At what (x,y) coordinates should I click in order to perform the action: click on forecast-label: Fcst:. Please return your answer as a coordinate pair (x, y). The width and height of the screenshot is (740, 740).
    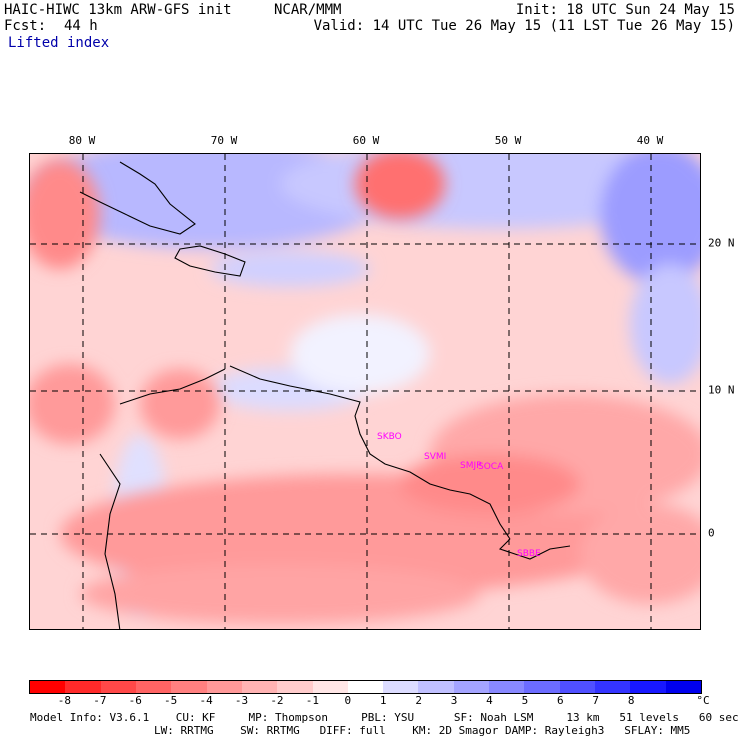
    Looking at the image, I should click on (25, 26).